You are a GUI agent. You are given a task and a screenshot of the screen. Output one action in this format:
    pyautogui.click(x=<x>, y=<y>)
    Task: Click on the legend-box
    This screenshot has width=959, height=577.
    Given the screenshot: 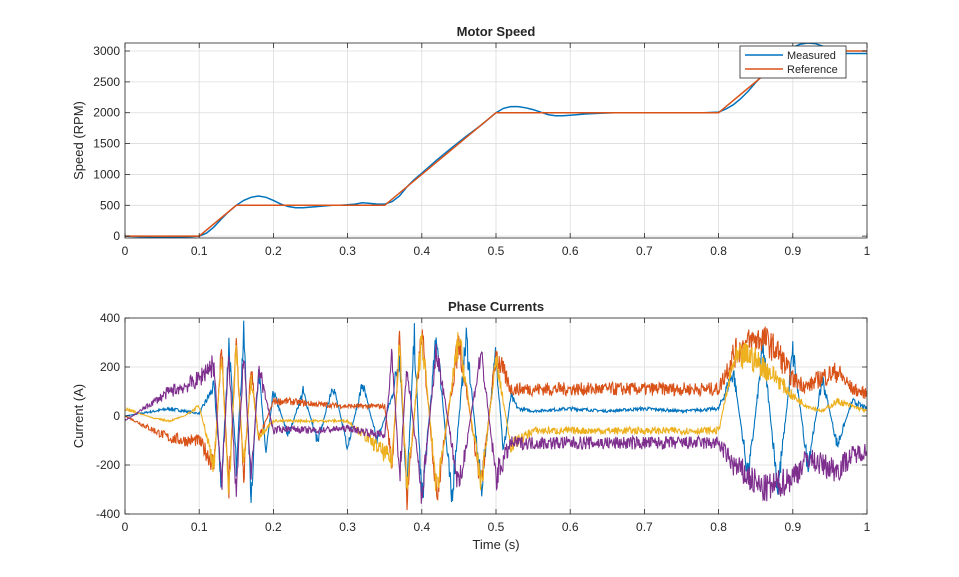 What is the action you would take?
    pyautogui.click(x=793, y=62)
    